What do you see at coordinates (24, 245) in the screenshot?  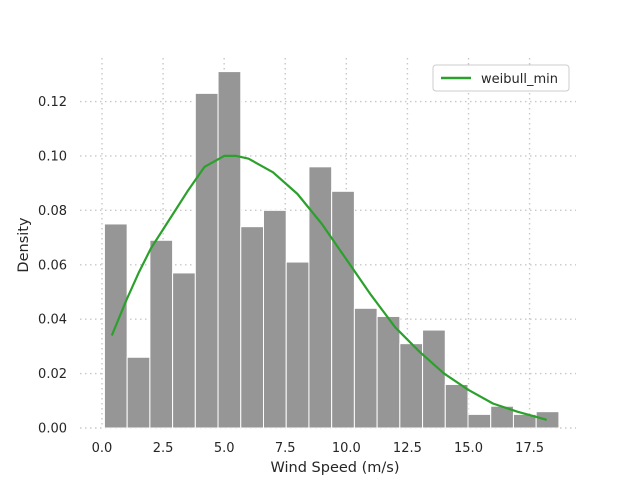 I see `y-axis-label: Density` at bounding box center [24, 245].